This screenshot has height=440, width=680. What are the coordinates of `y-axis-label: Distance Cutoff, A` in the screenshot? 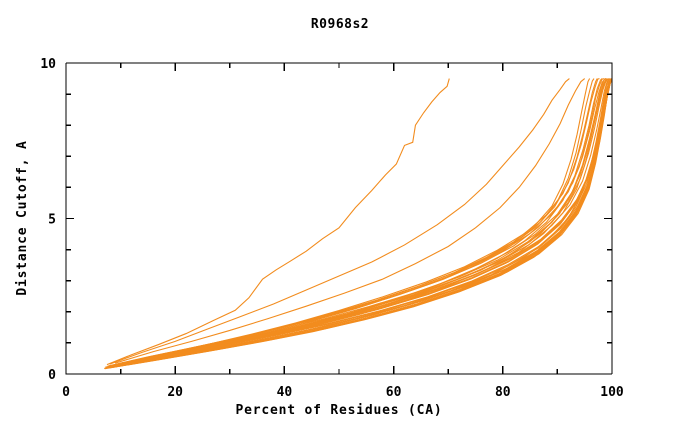 It's located at (22, 217).